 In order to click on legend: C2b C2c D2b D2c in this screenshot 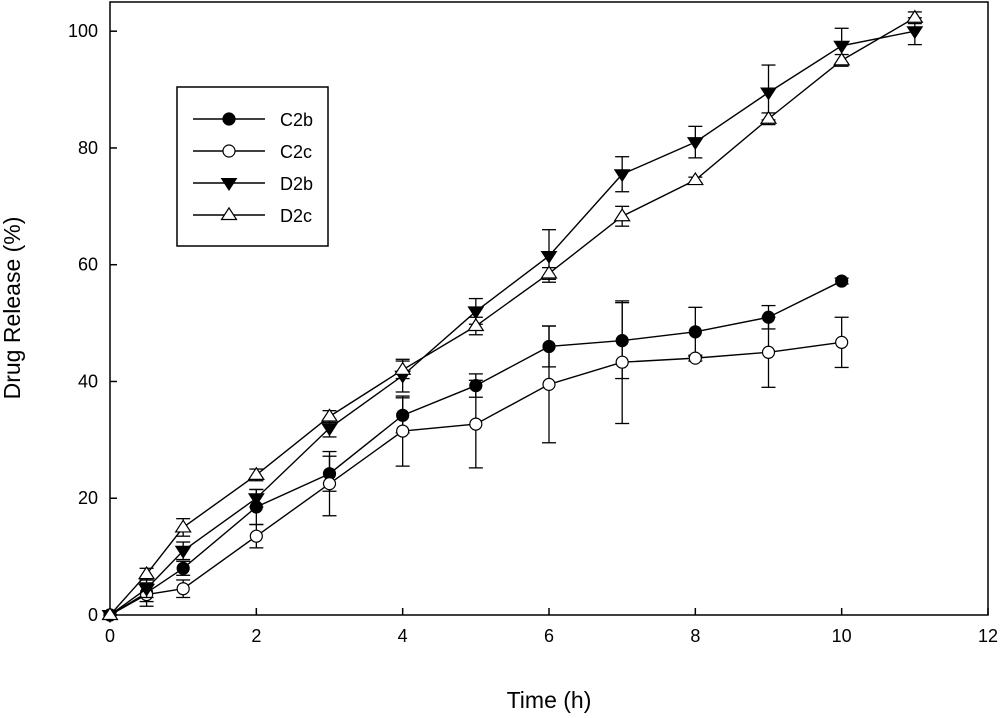, I will do `click(252, 166)`.